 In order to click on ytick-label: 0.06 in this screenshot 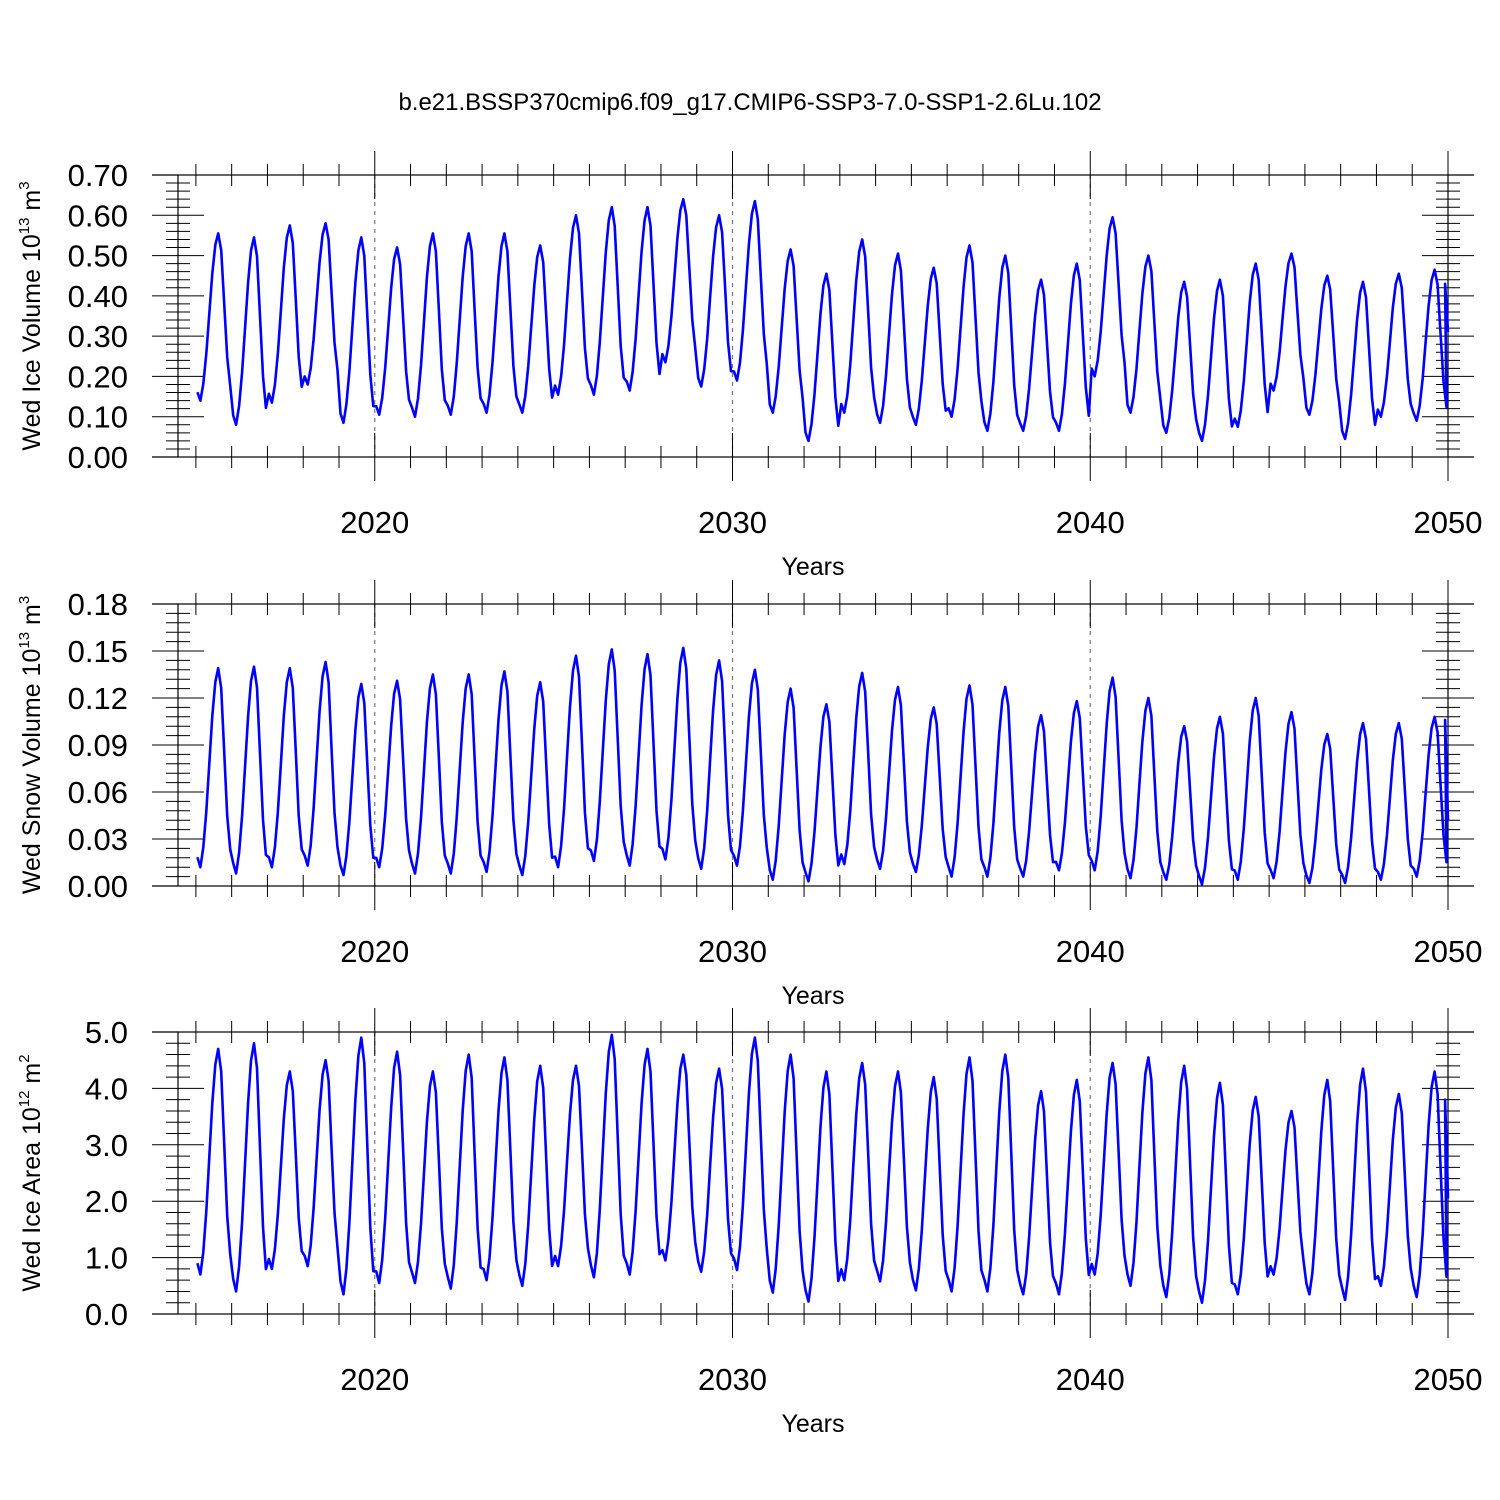, I will do `click(98, 792)`.